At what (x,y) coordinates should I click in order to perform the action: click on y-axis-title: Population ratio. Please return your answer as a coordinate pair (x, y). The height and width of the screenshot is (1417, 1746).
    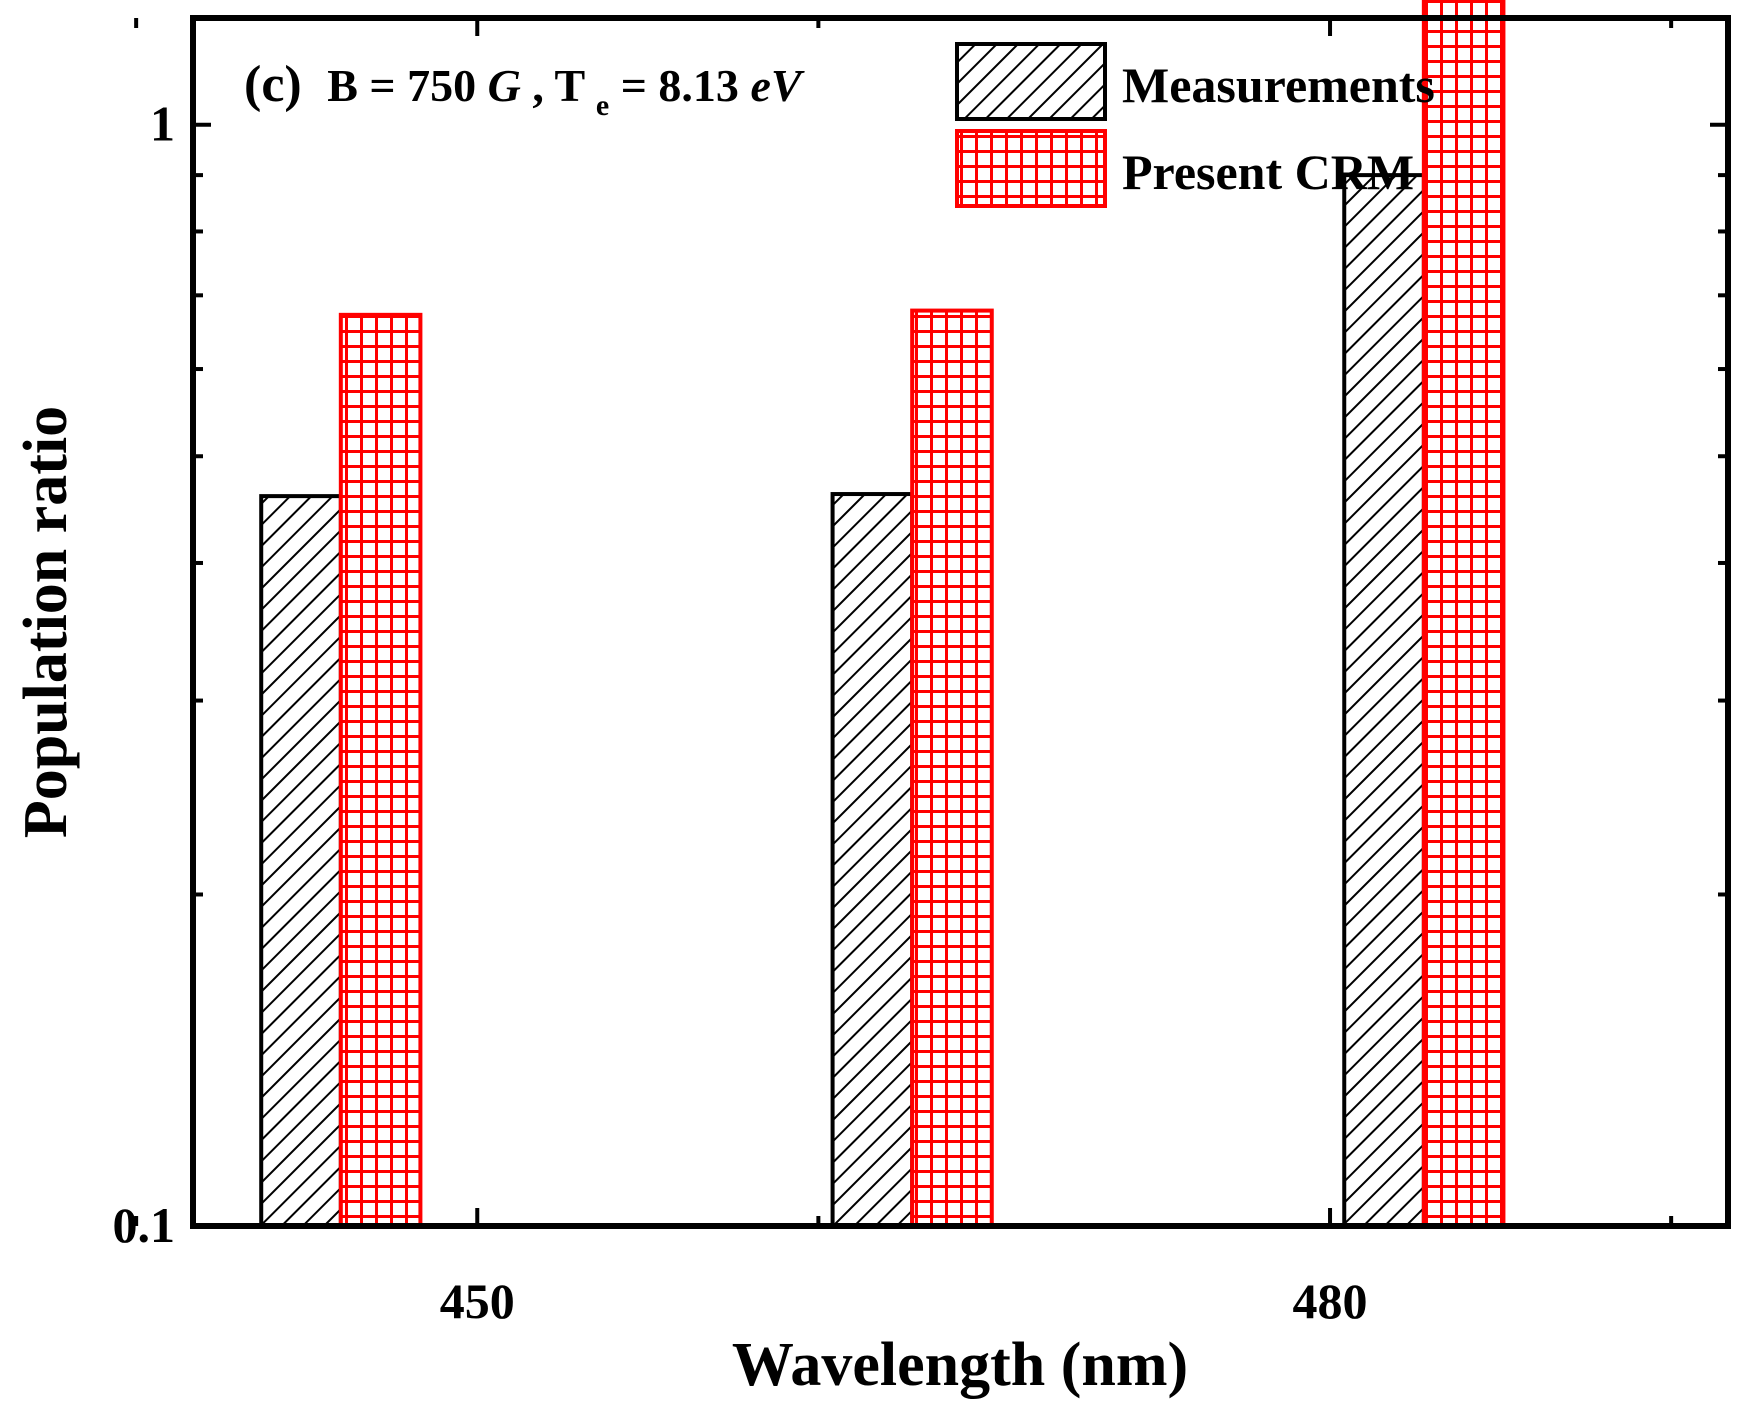
    Looking at the image, I should click on (46, 622).